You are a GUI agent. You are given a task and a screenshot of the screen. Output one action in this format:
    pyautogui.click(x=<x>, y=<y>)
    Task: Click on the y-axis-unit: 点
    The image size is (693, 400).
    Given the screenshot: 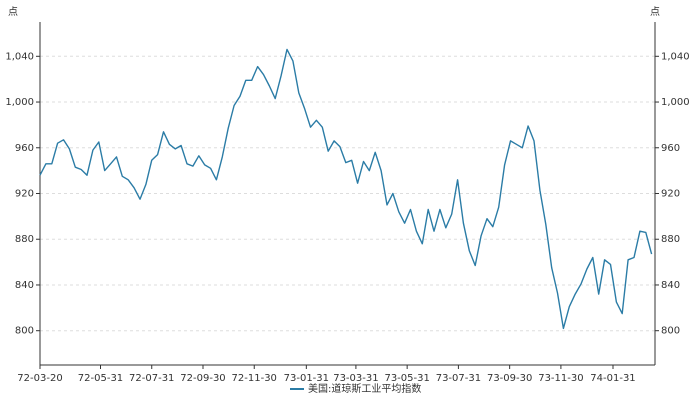 What is the action you would take?
    pyautogui.click(x=13, y=12)
    